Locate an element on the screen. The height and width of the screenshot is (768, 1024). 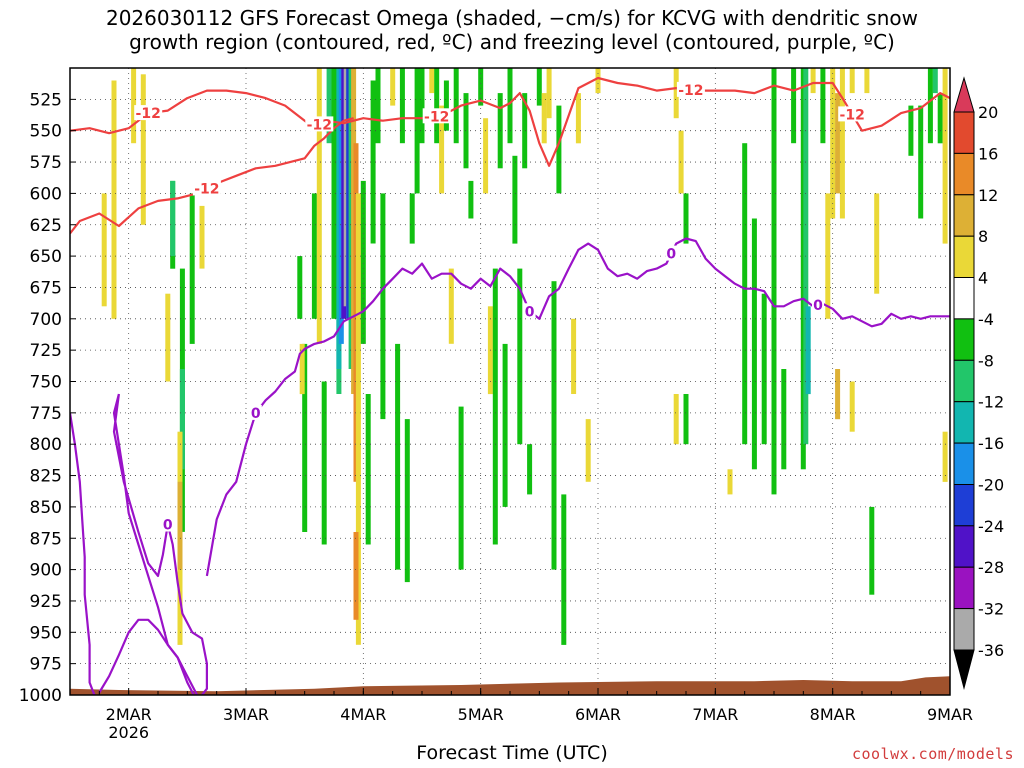
y-tick-label: 950 is located at coordinates (46, 633).